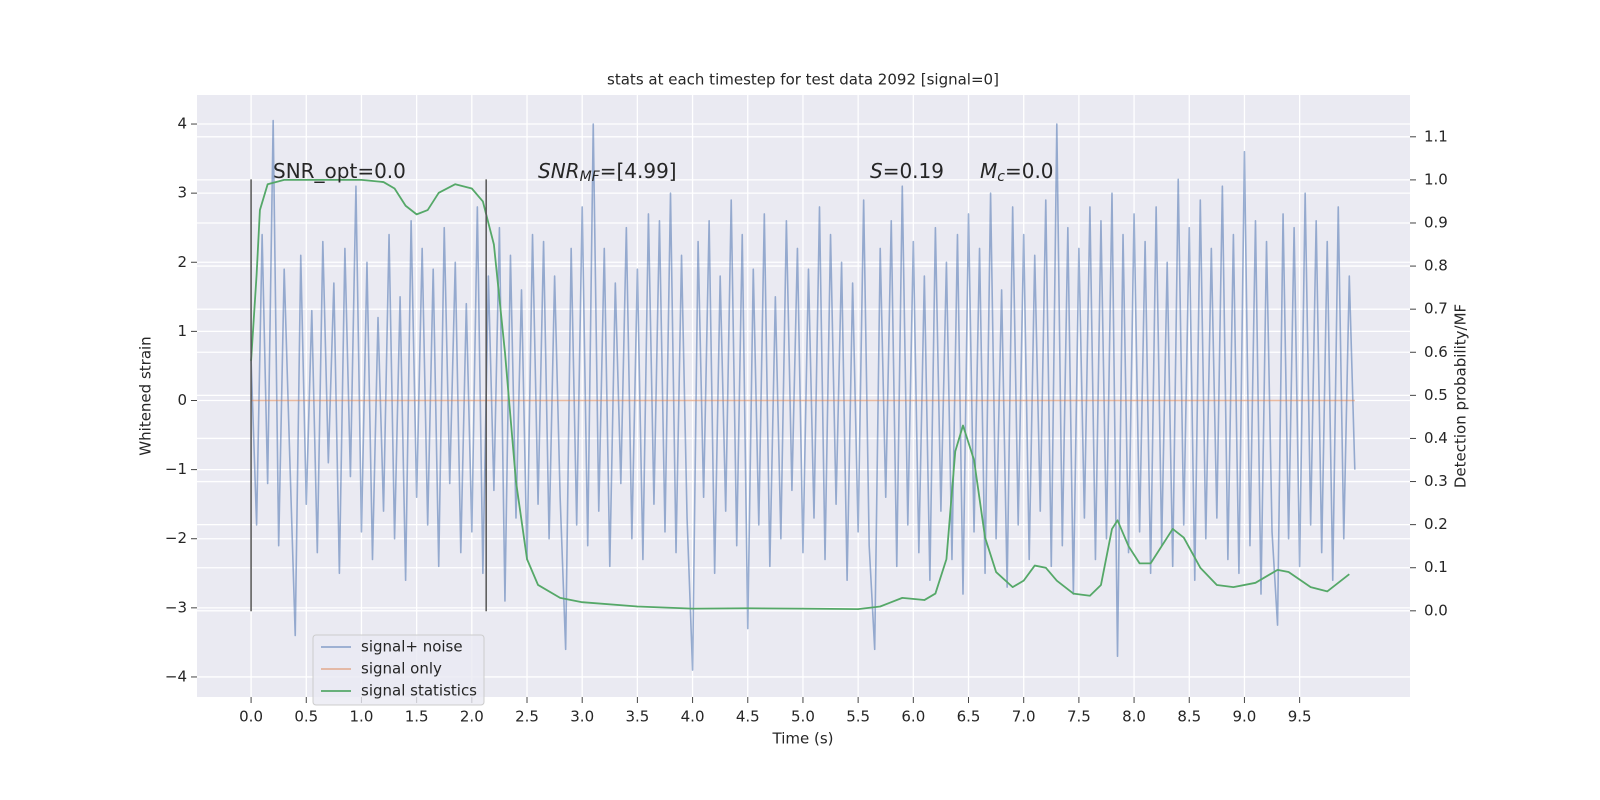  What do you see at coordinates (527, 717) in the screenshot?
I see `x-tick-label: 2.5` at bounding box center [527, 717].